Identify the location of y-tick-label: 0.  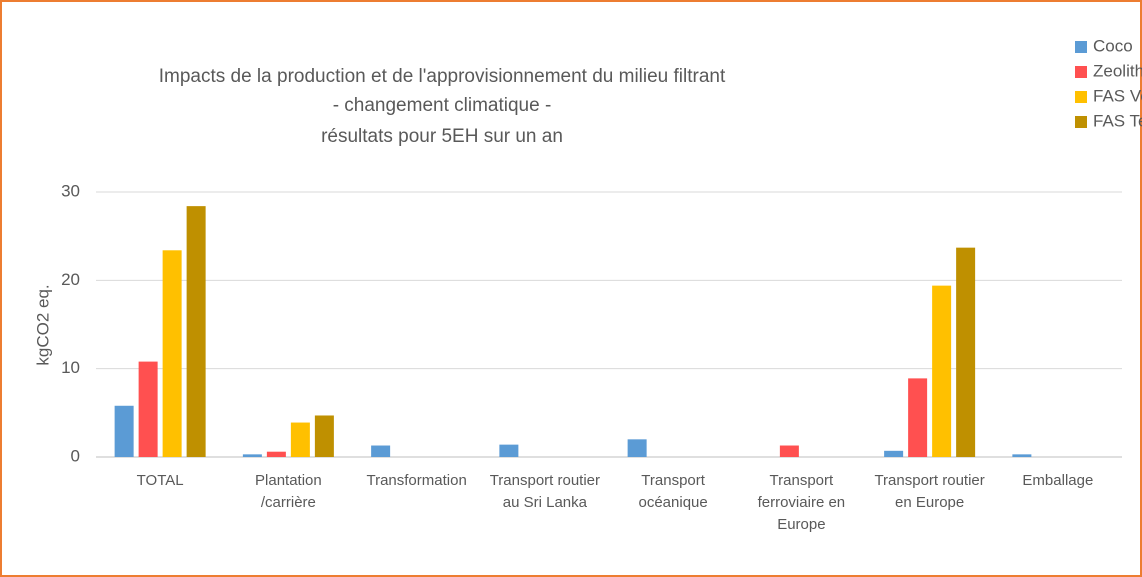
(75, 455).